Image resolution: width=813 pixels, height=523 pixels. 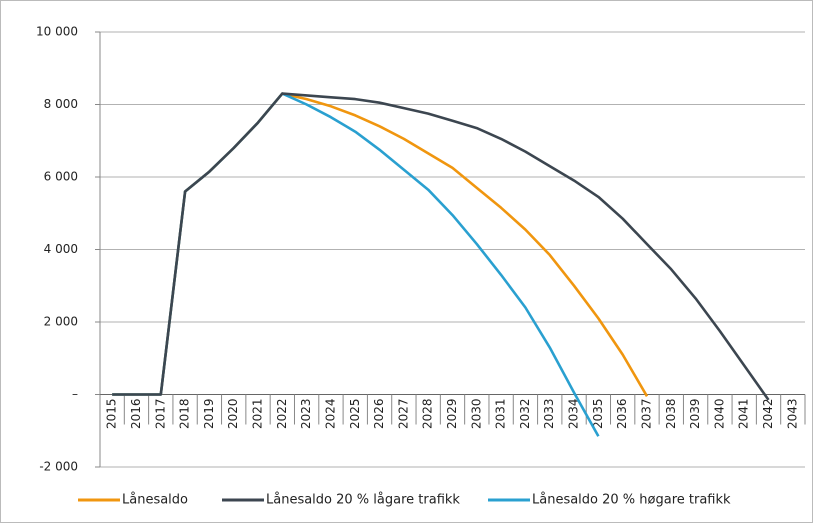 What do you see at coordinates (61, 104) in the screenshot?
I see `y-tick-label: 8 000` at bounding box center [61, 104].